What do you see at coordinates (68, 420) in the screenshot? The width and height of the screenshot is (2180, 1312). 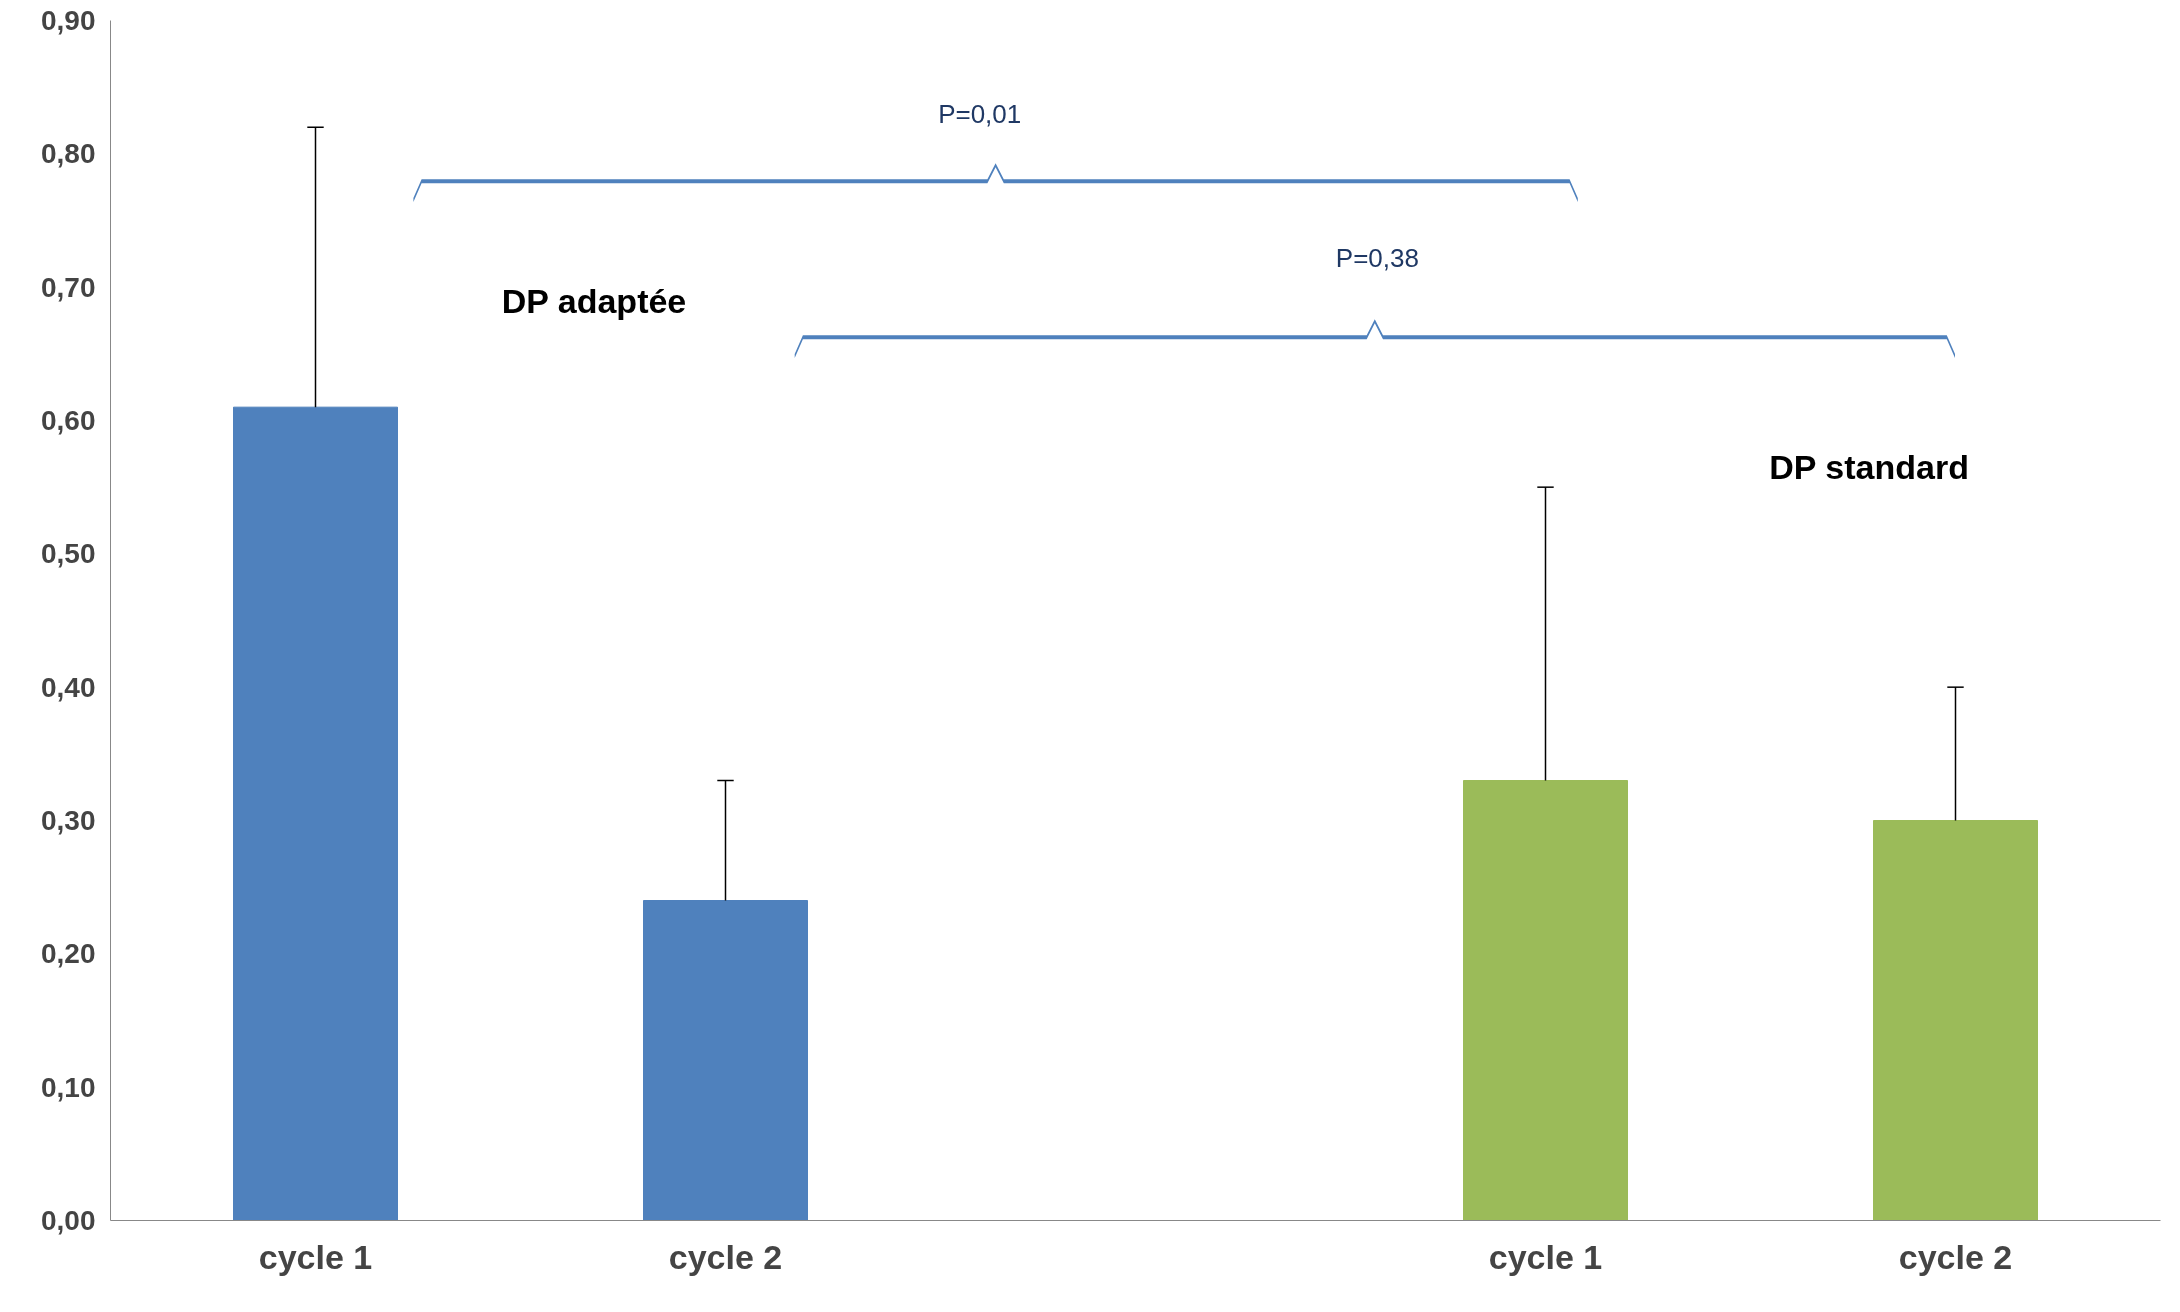 I see `y-tick-label: 0,60` at bounding box center [68, 420].